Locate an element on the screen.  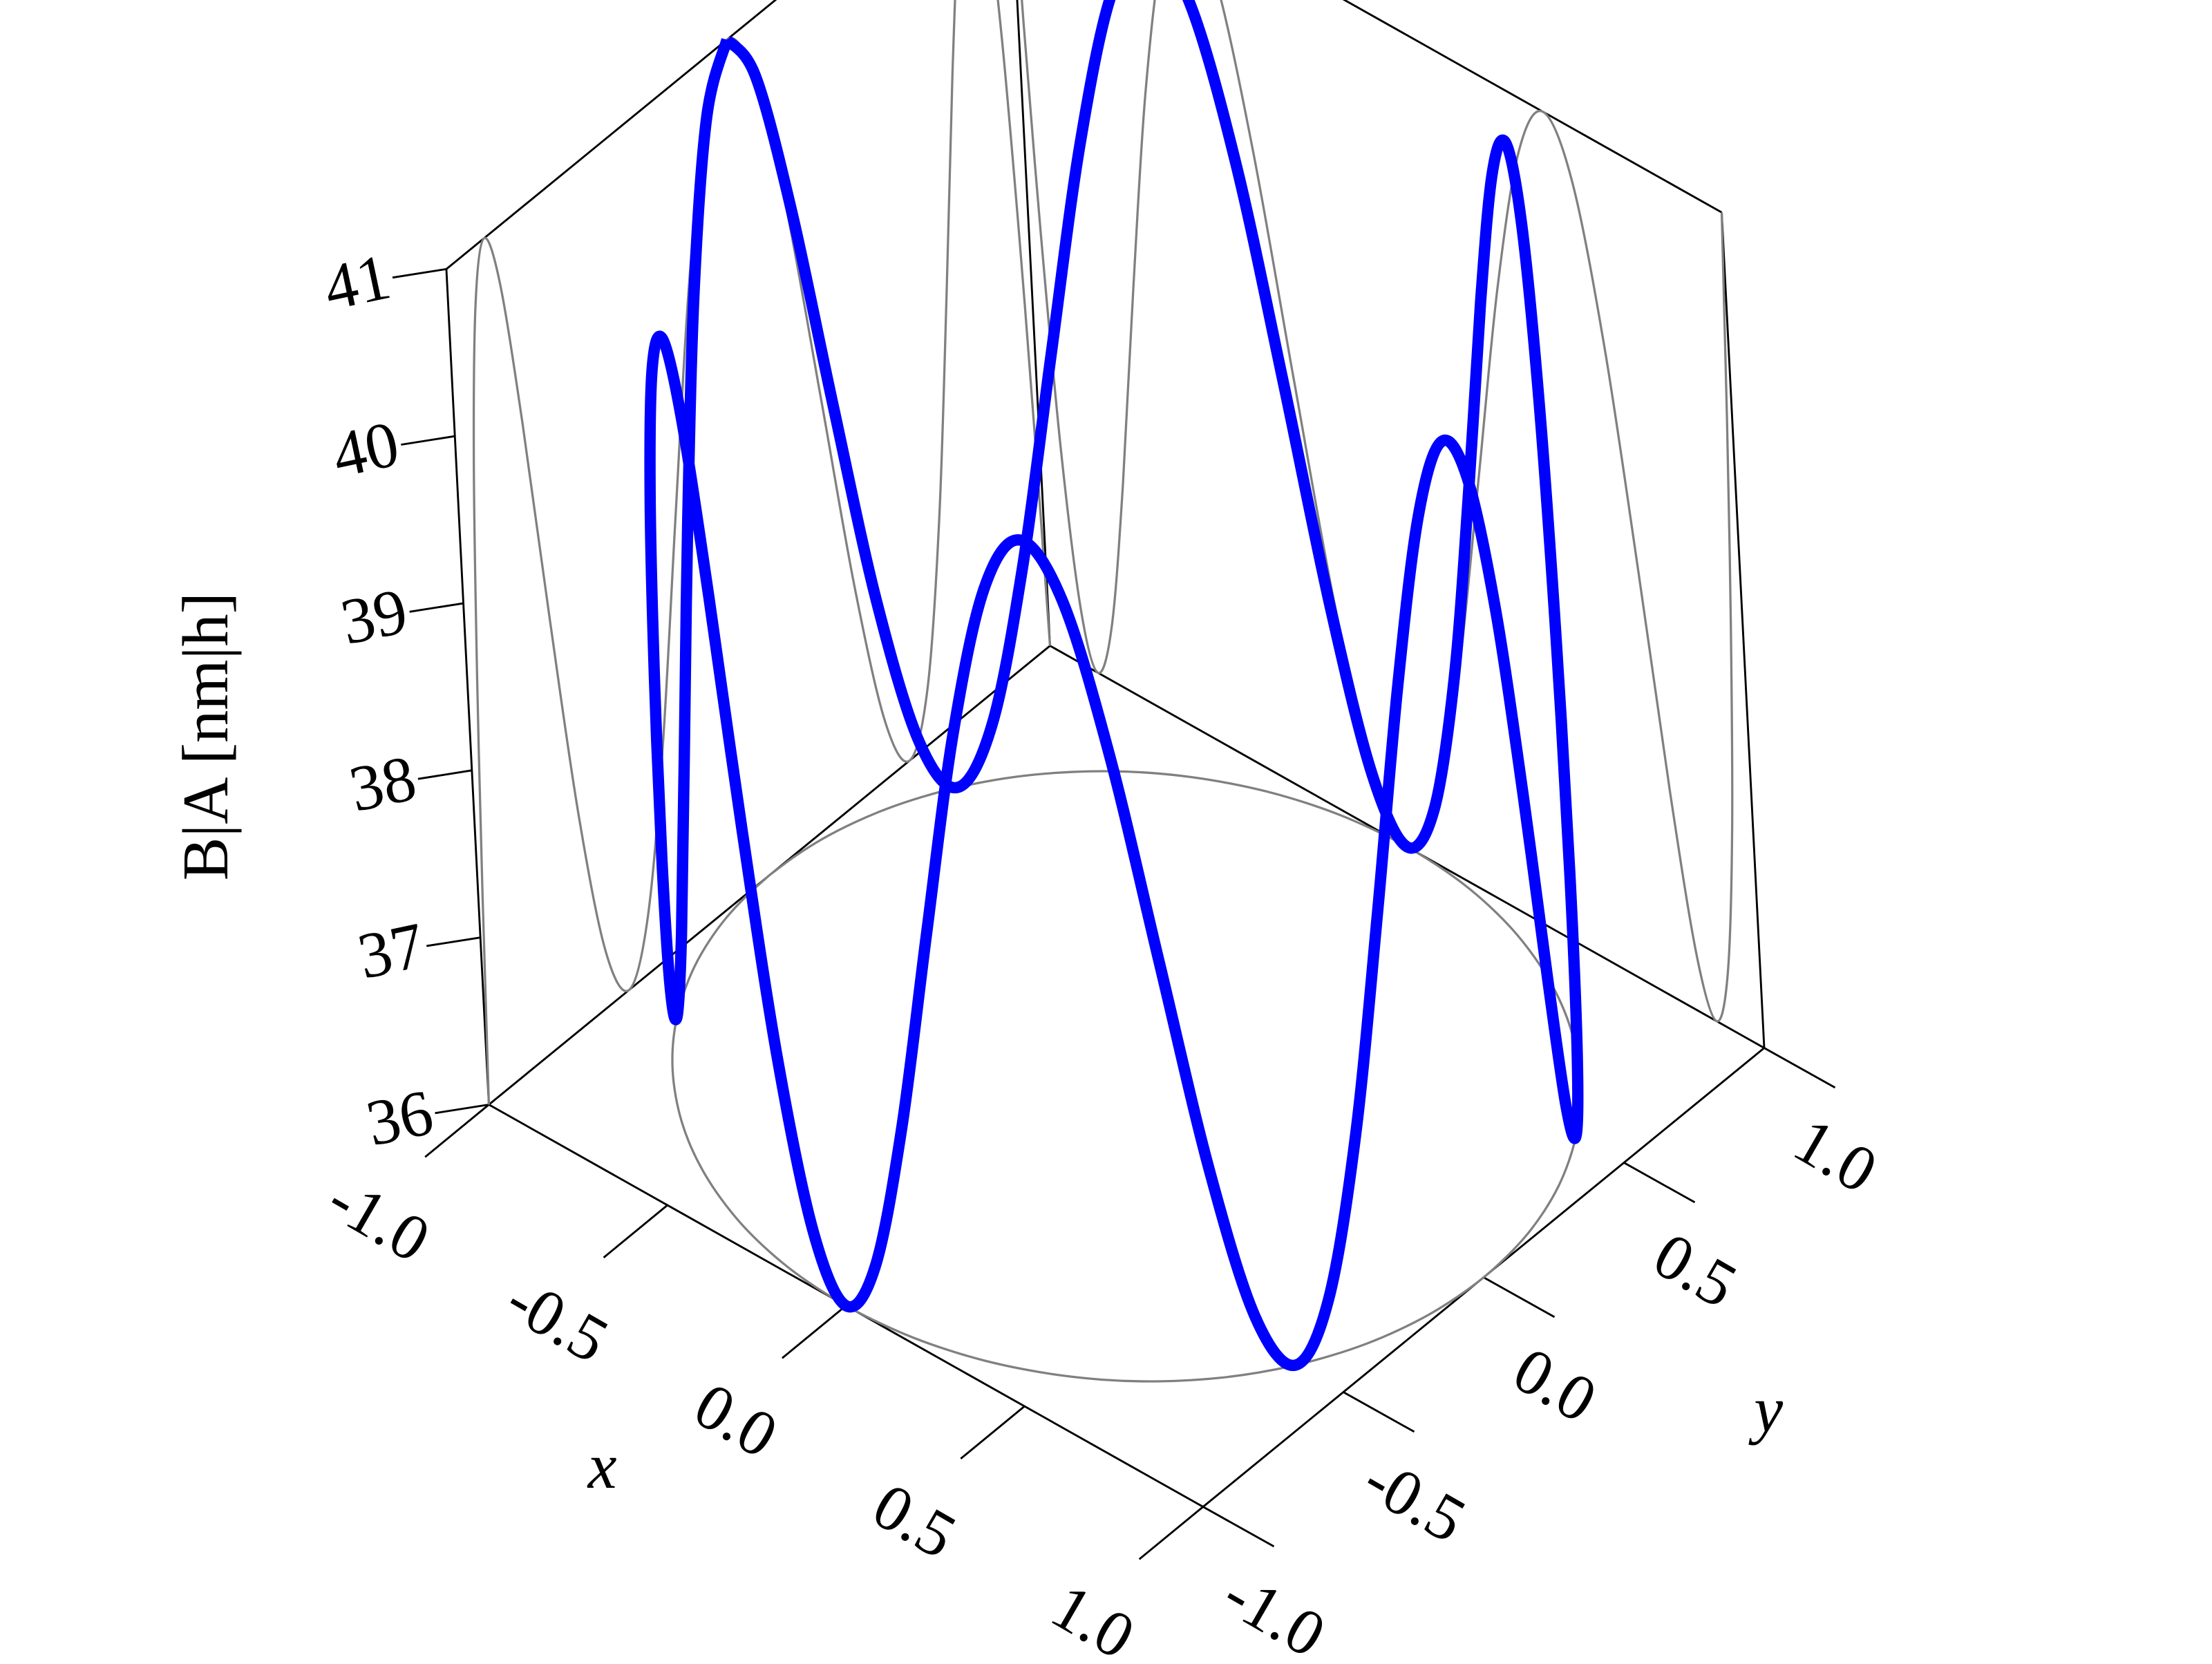
x-tick-label: 0.0 is located at coordinates (736, 1420).